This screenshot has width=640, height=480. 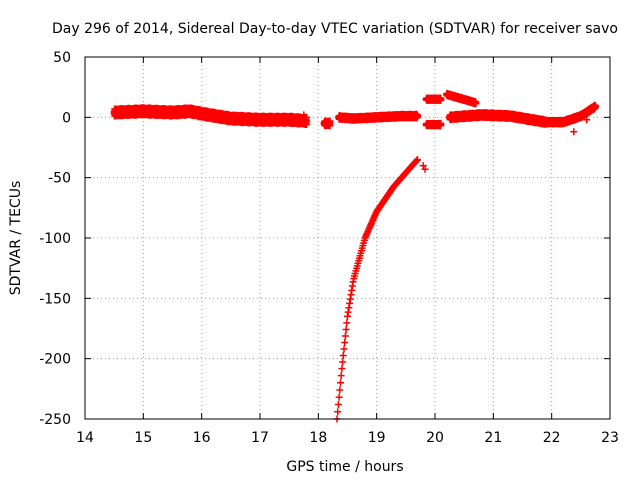 What do you see at coordinates (62, 58) in the screenshot?
I see `y-tick-label: 50` at bounding box center [62, 58].